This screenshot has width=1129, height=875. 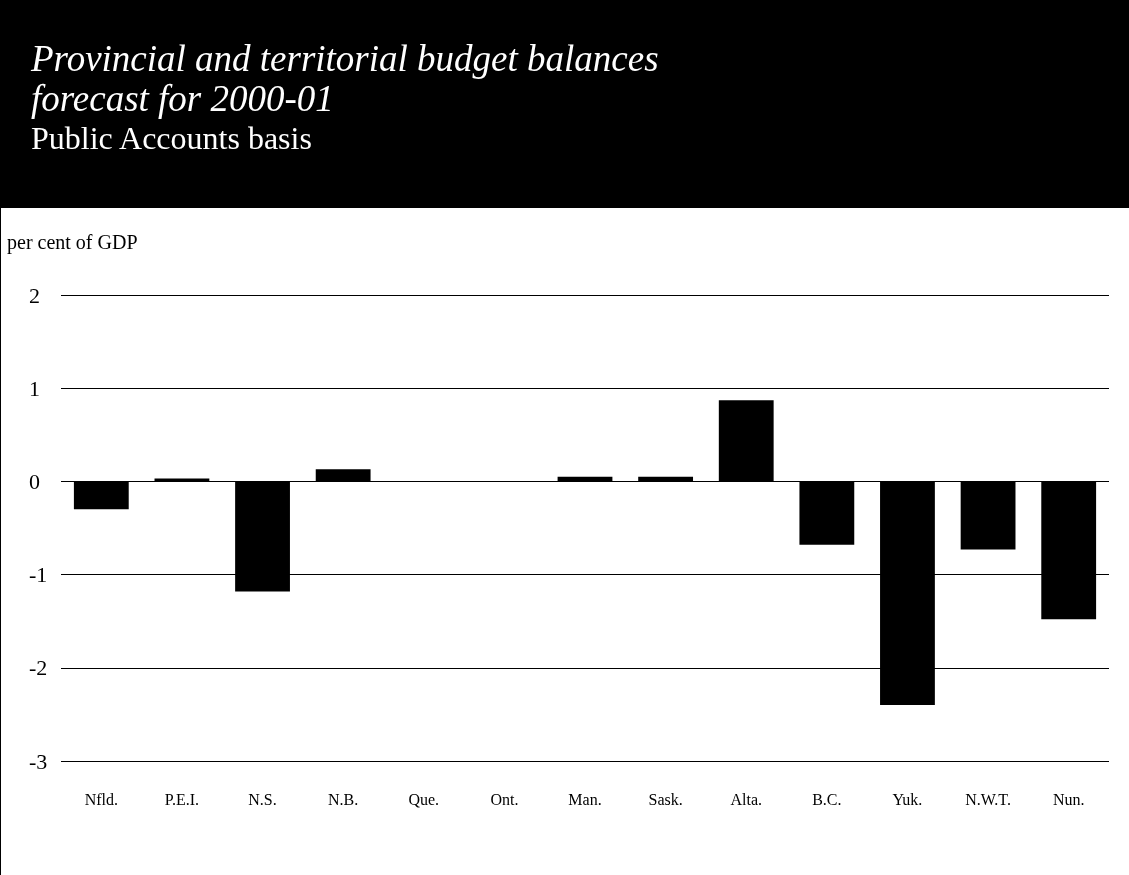 I want to click on y-axis-title: per cent of GDP, so click(x=72, y=242).